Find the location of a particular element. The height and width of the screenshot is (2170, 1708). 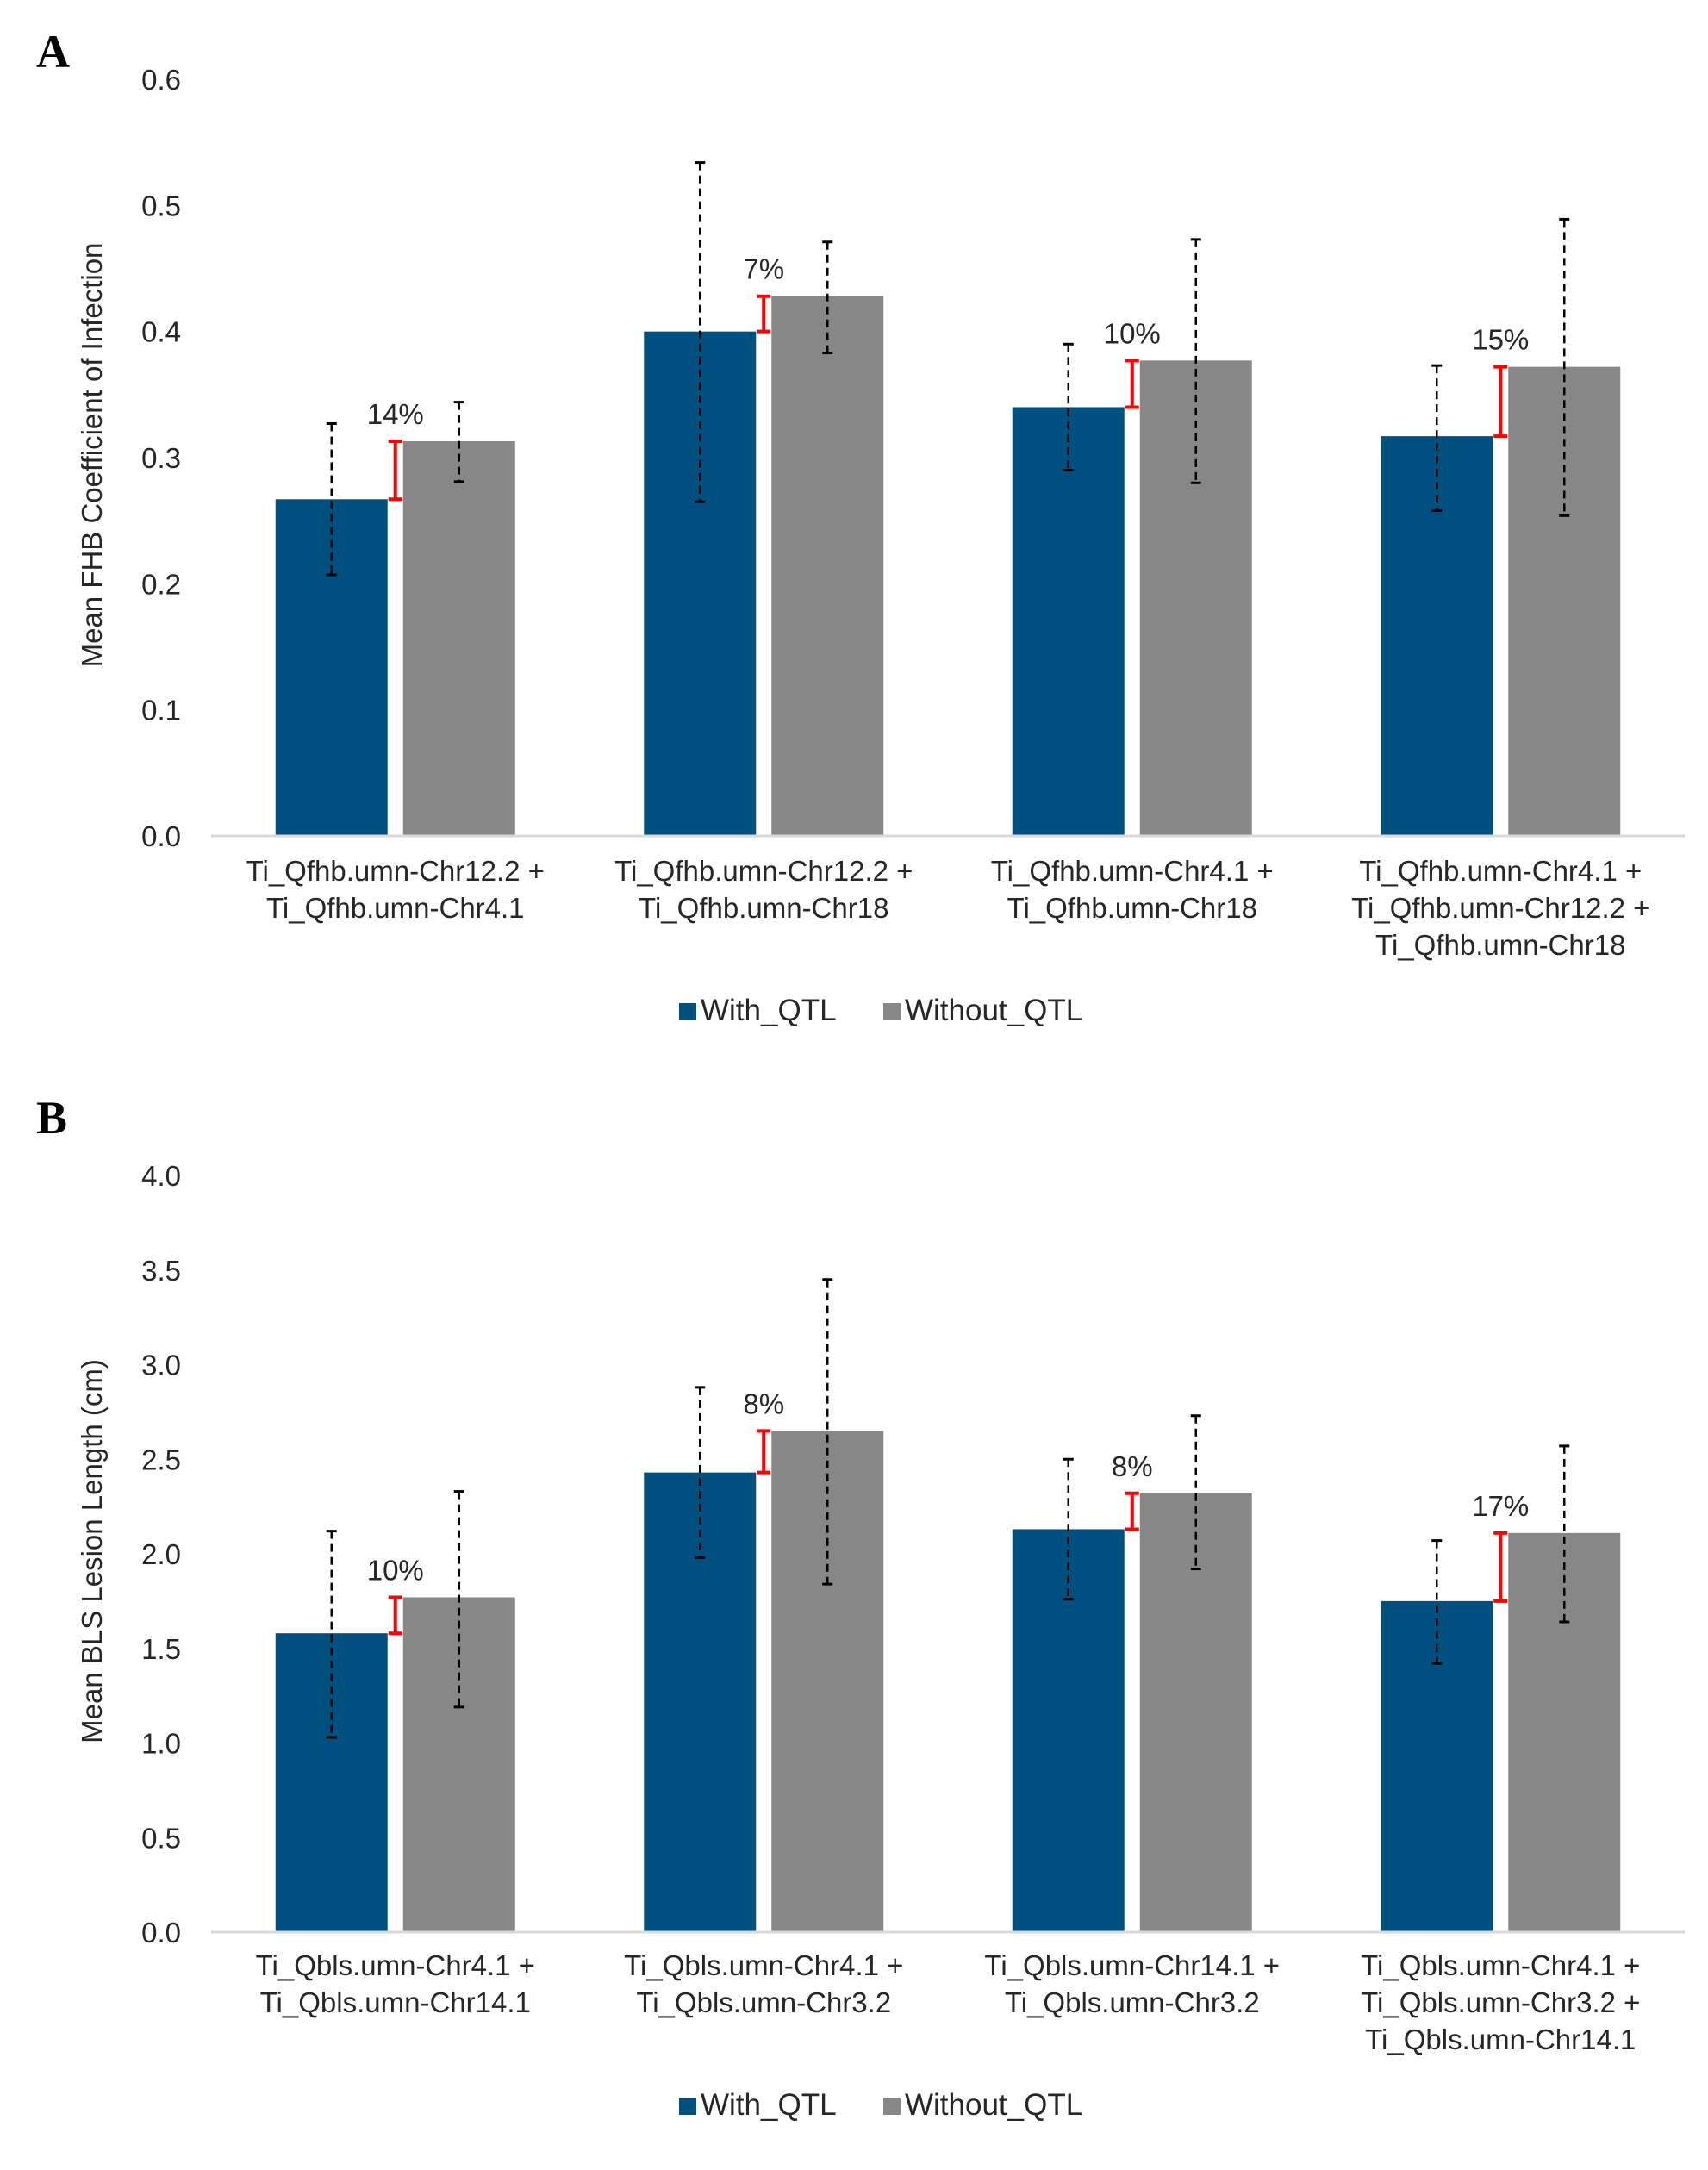

panel-a-legend-without-swatch is located at coordinates (892, 1011).